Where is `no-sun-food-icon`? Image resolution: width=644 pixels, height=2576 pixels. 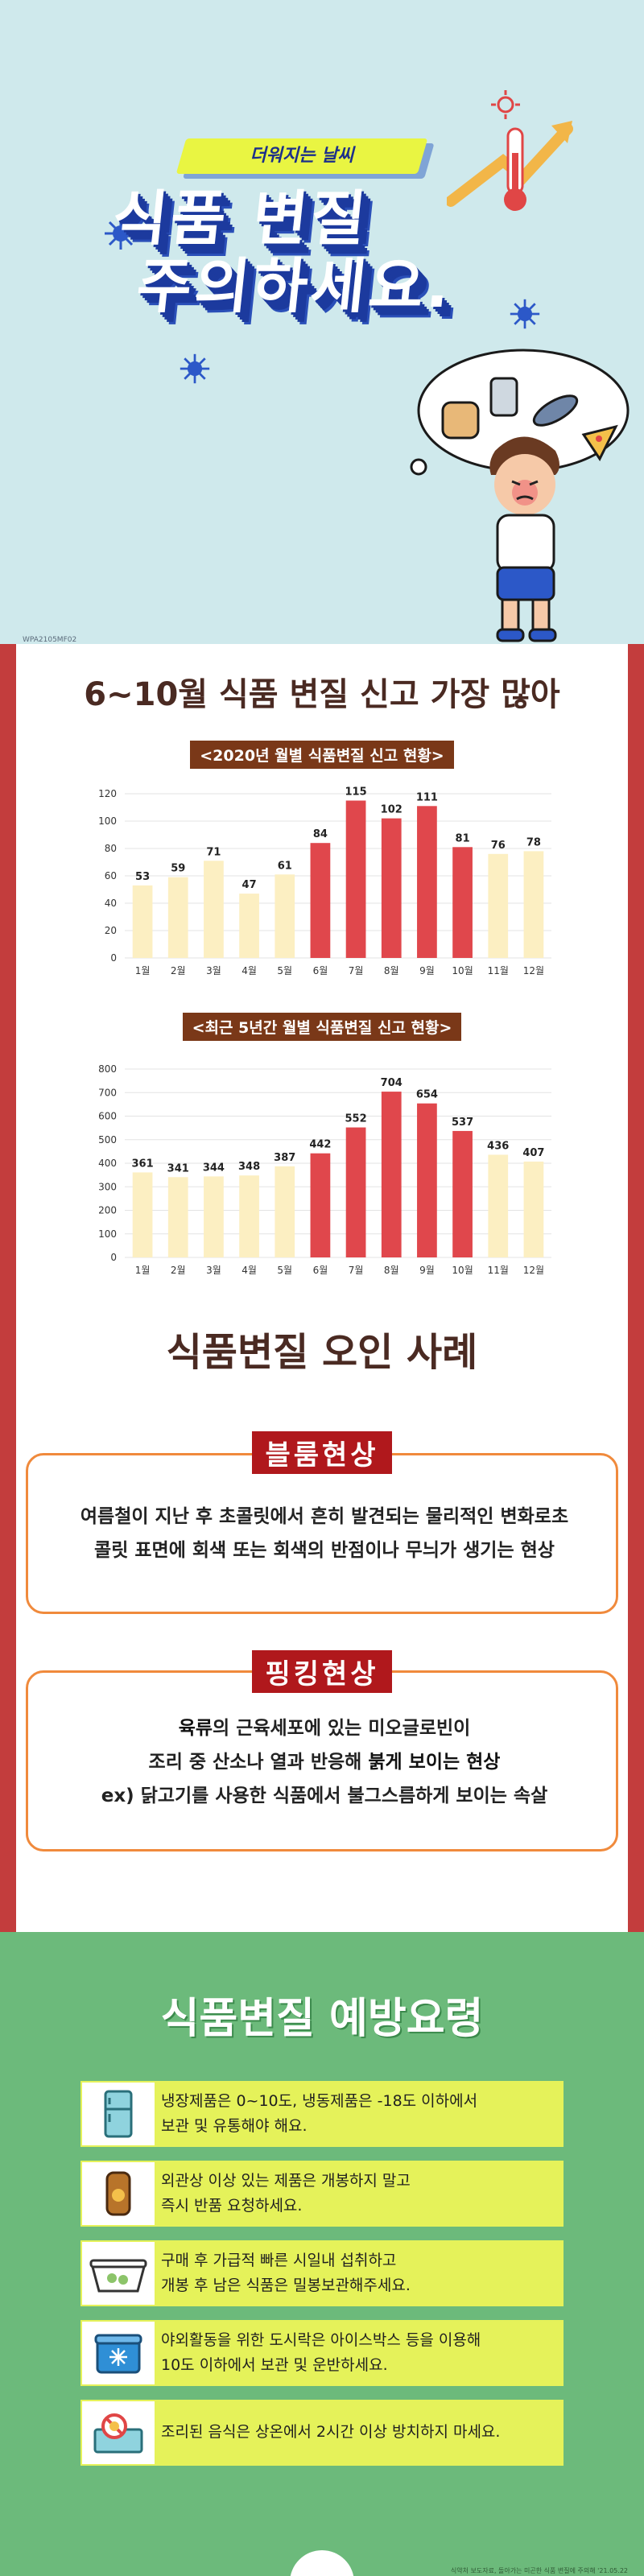 no-sun-food-icon is located at coordinates (118, 2432).